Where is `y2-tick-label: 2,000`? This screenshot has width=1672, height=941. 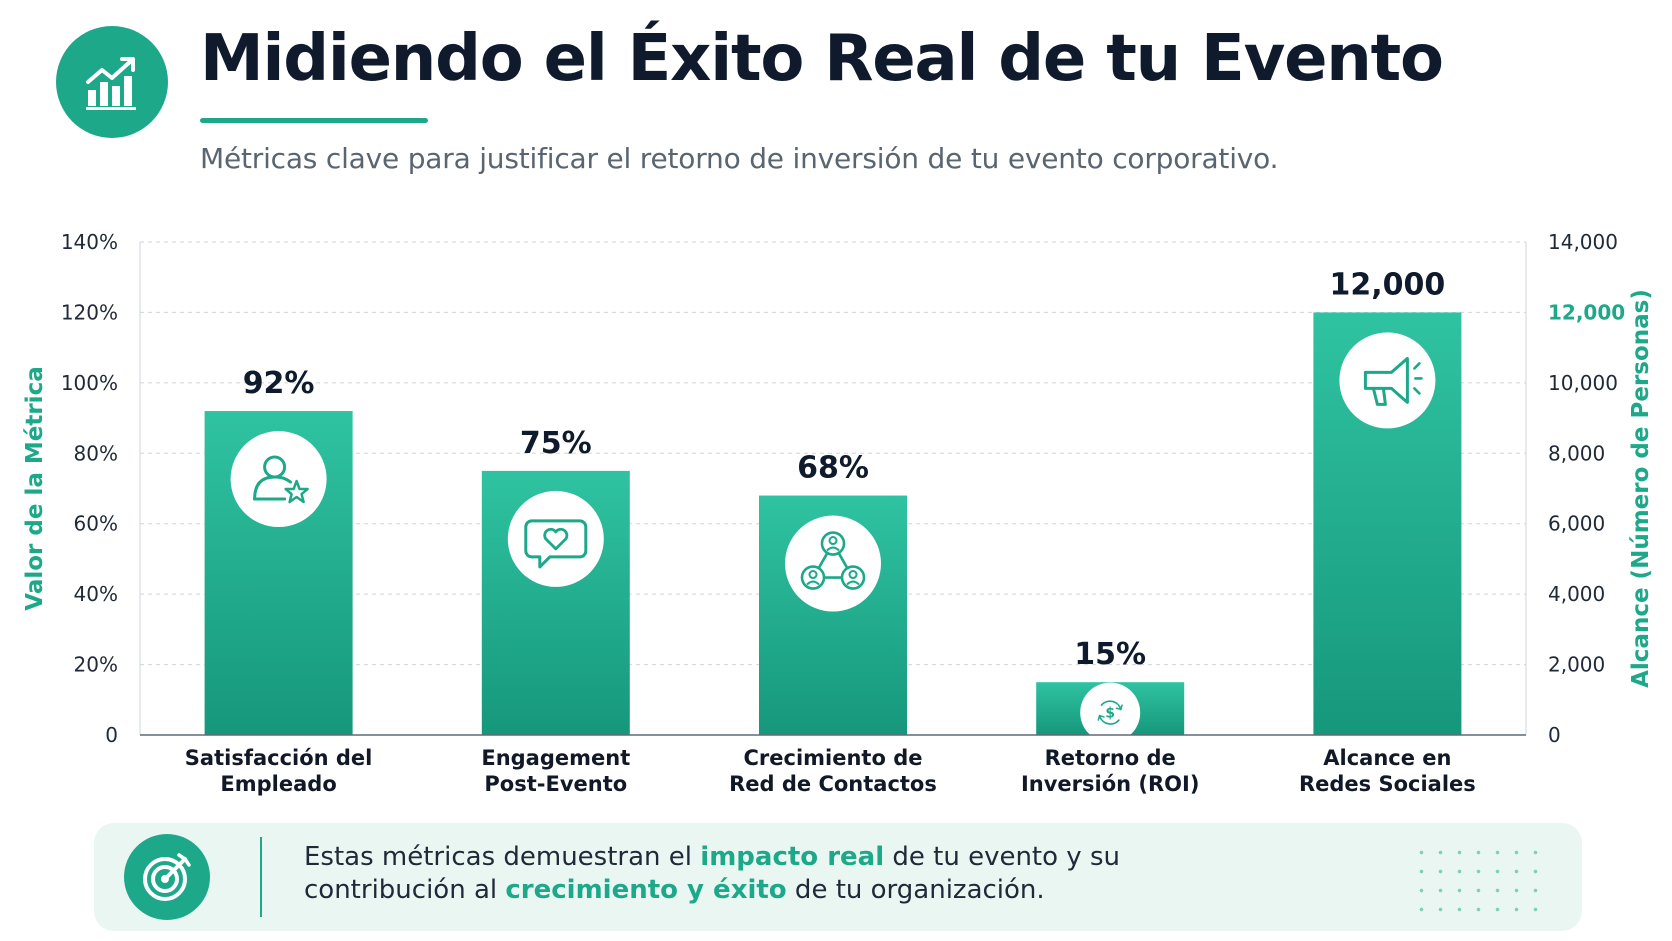
y2-tick-label: 2,000 is located at coordinates (1576, 665).